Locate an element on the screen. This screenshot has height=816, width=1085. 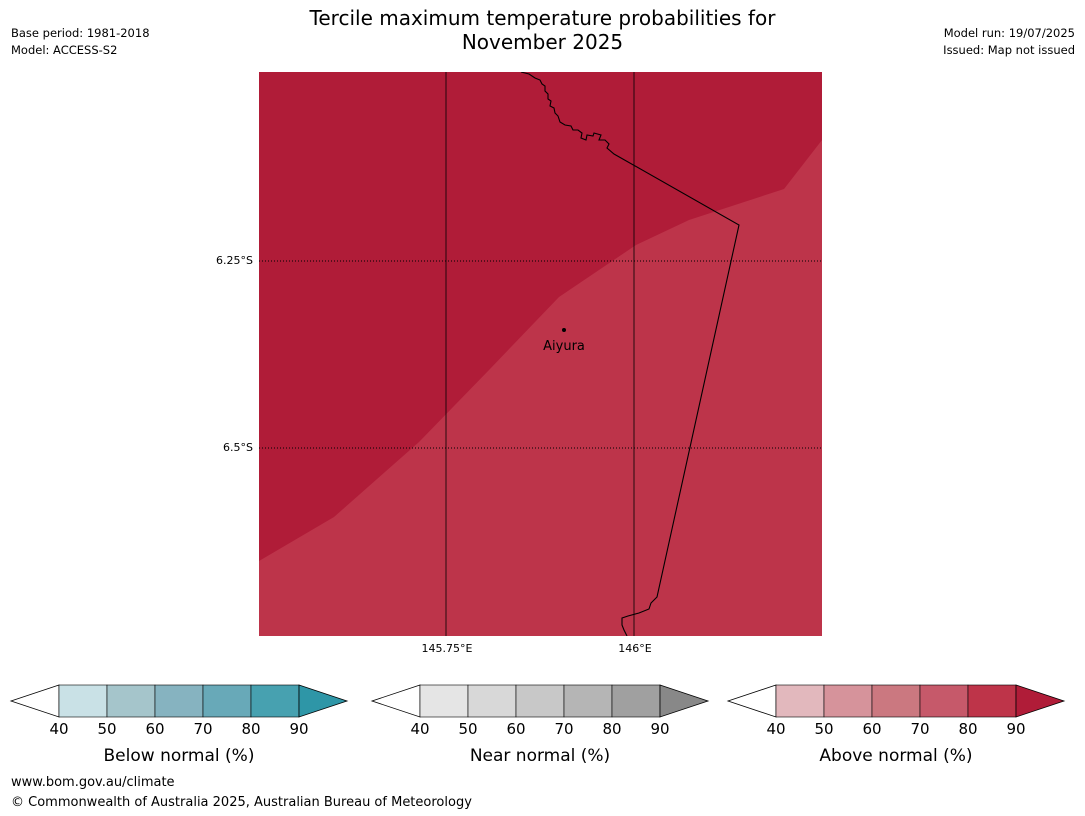
above-colorbar-right-extend is located at coordinates (1040, 701).